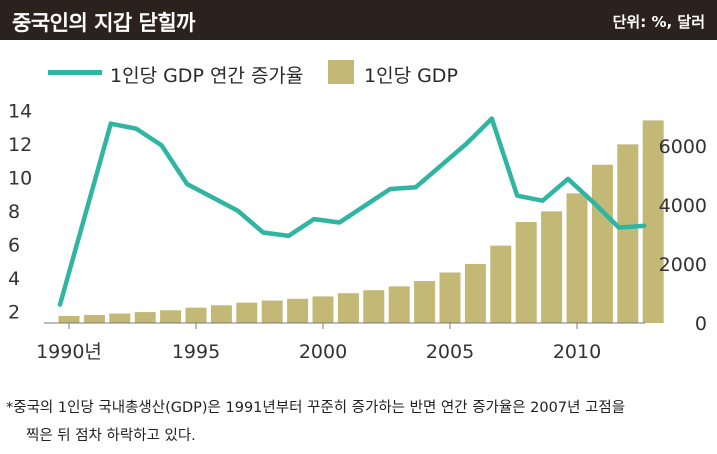 Image resolution: width=717 pixels, height=454 pixels. Describe the element at coordinates (683, 265) in the screenshot. I see `right-axis-tick-label: 2000` at that location.